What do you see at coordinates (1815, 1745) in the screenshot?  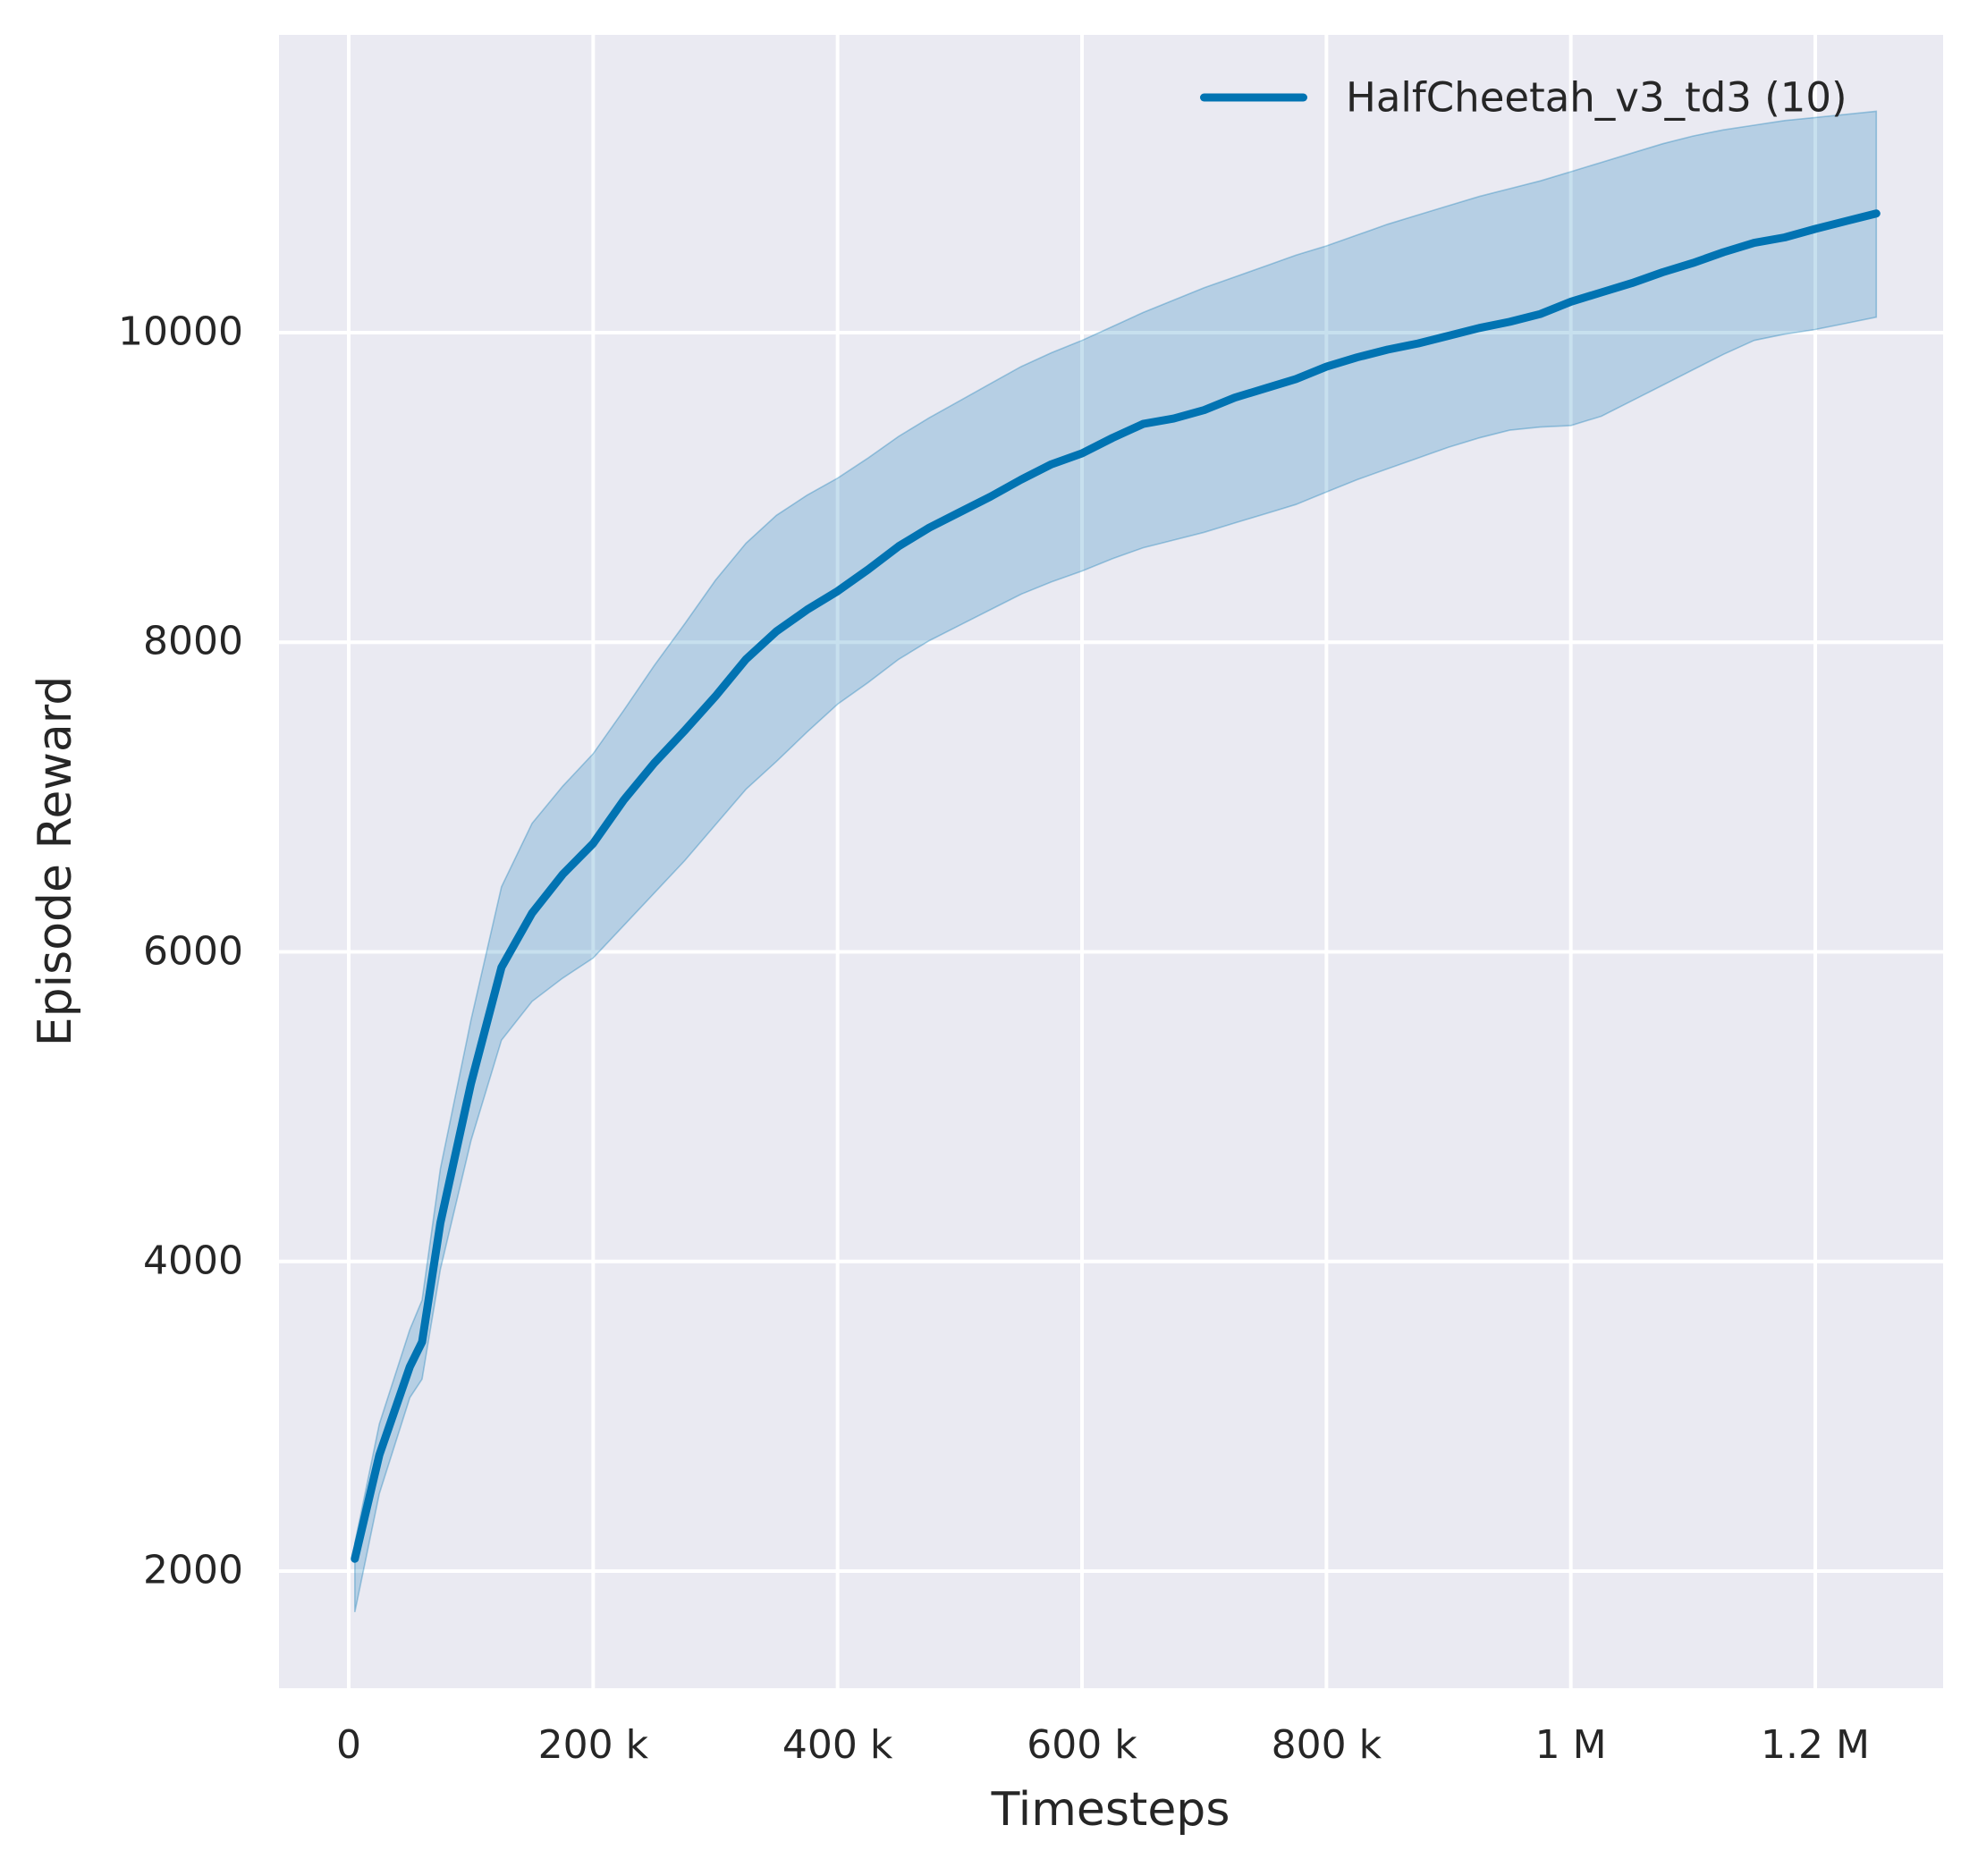 I see `x-axis-tick-label: 1.2 M` at bounding box center [1815, 1745].